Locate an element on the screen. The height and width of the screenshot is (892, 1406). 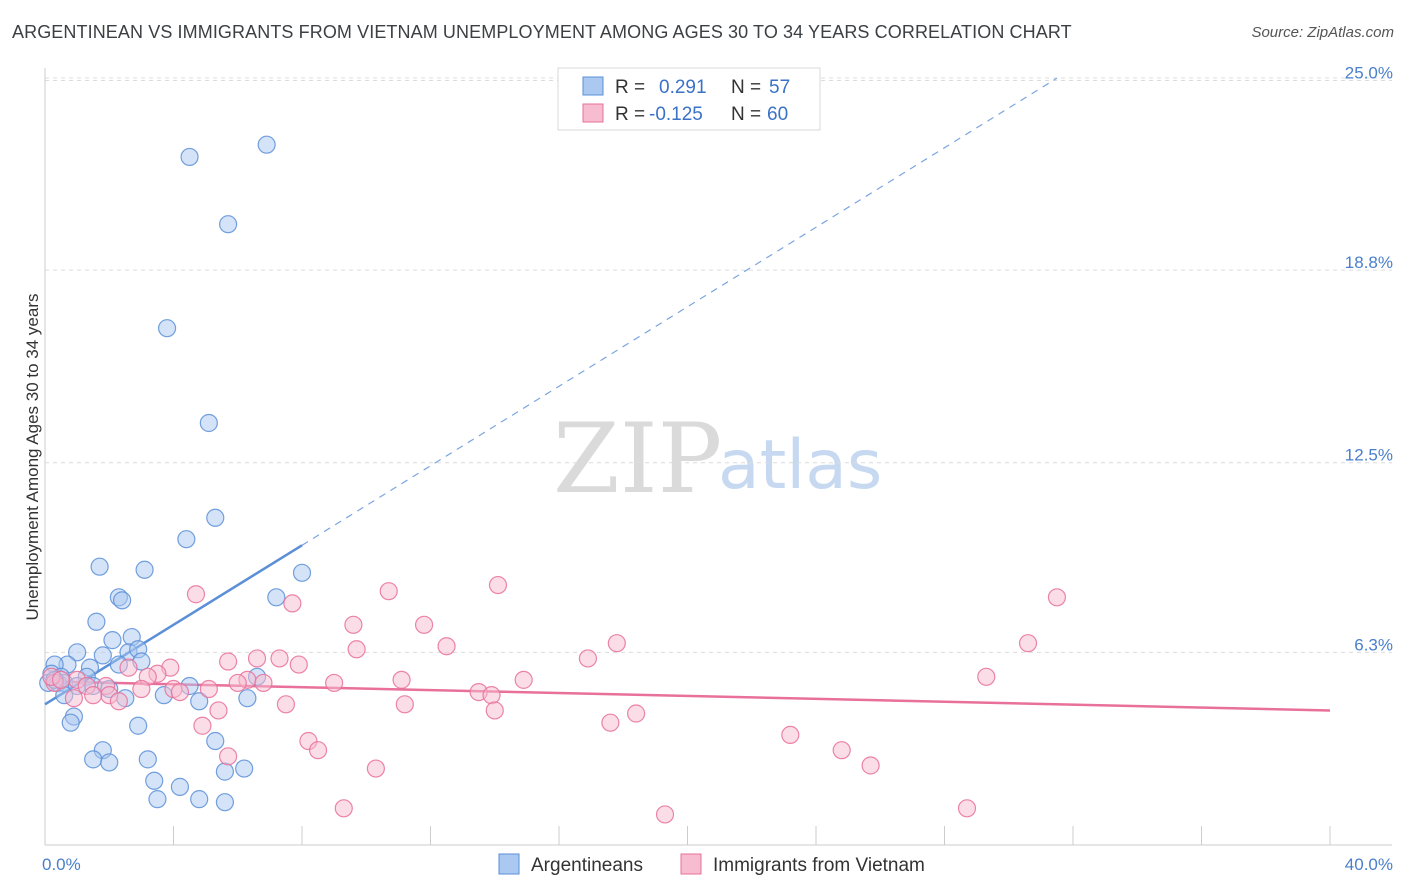
x-tick-label-min: 0.0% is located at coordinates (61, 864).